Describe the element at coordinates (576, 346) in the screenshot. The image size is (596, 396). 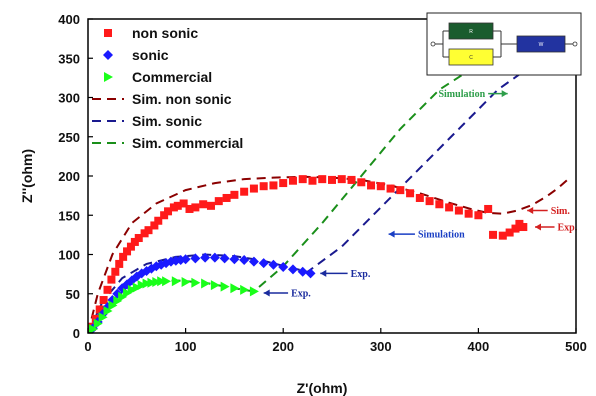
I see `x-tick-label: 500` at that location.